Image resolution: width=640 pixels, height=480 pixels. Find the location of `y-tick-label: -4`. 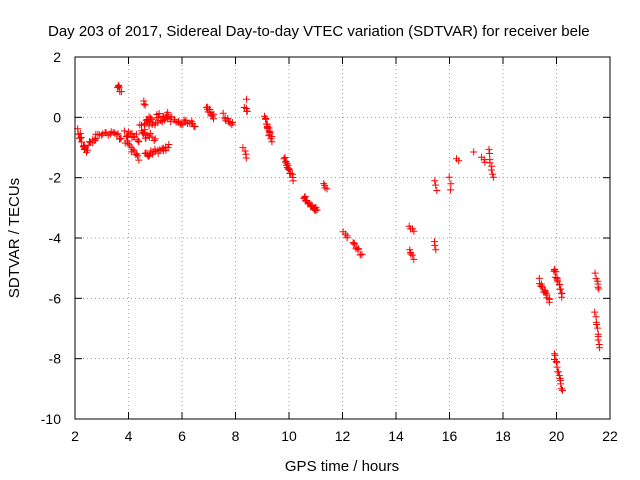

y-tick-label: -4 is located at coordinates (55, 238).